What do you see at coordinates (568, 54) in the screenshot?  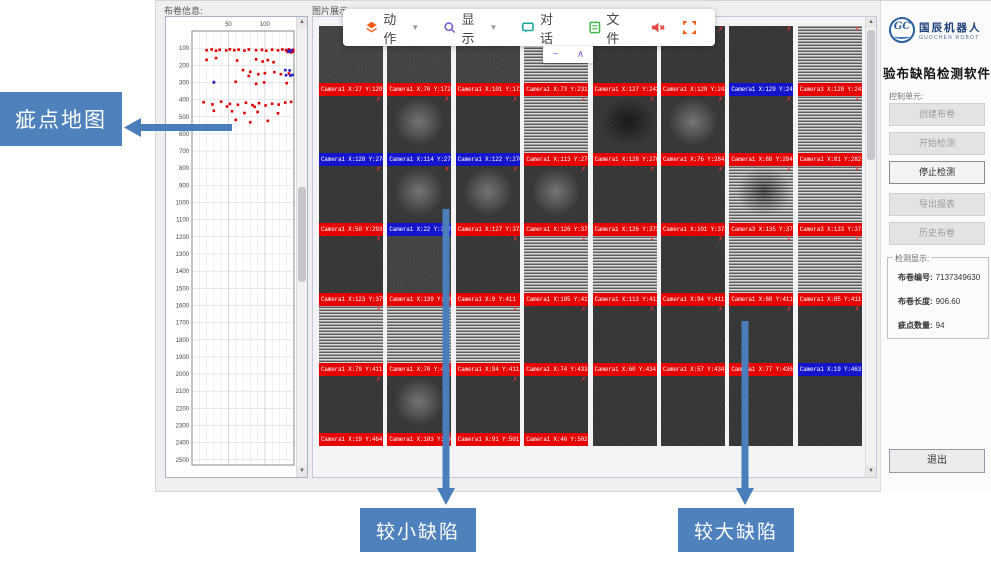 I see `toolbar-mini-popup: − ∧` at bounding box center [568, 54].